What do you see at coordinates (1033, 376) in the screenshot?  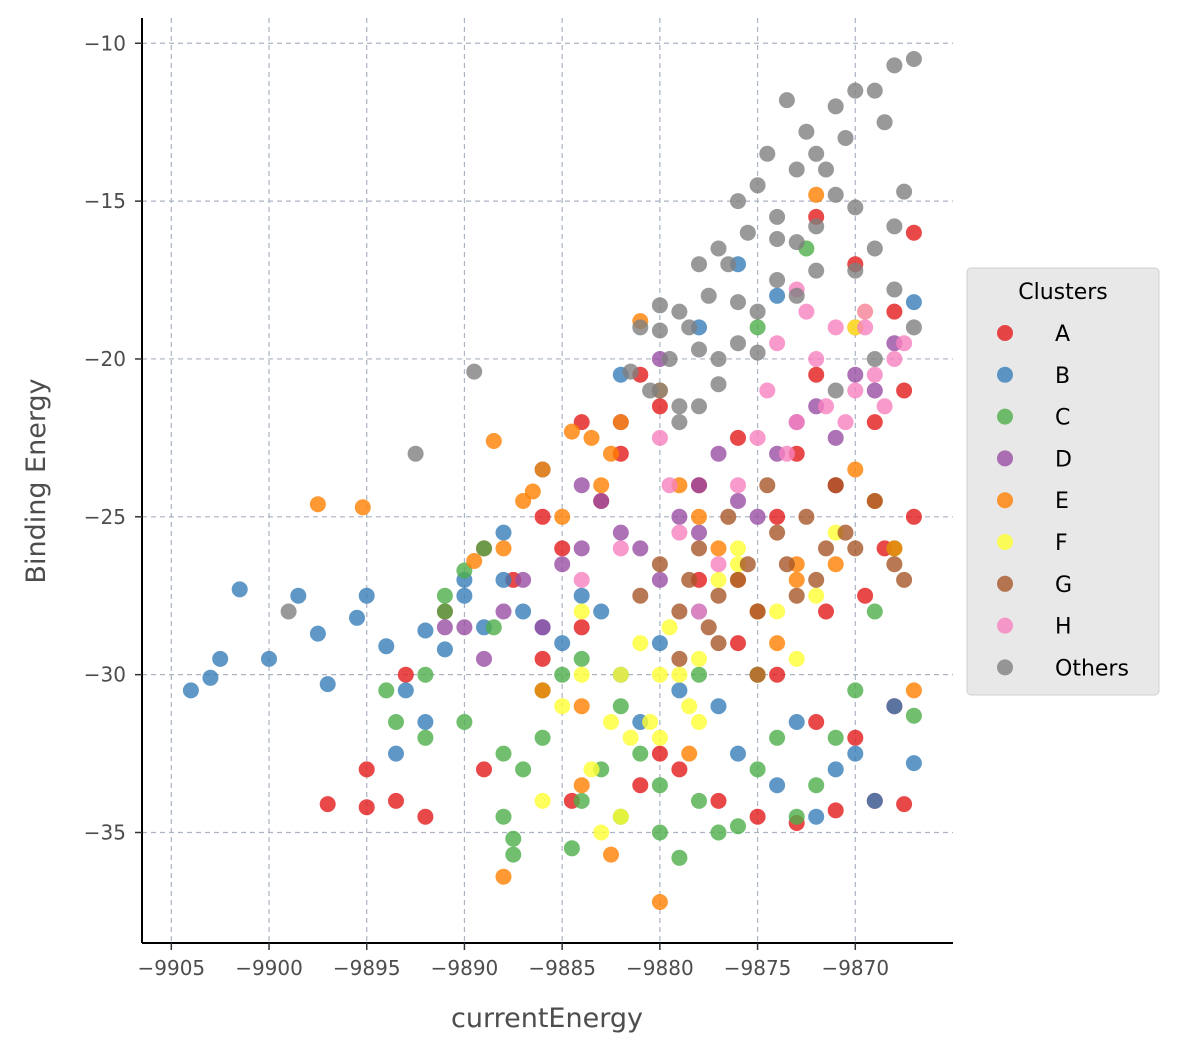 I see `legend-item-b: B` at bounding box center [1033, 376].